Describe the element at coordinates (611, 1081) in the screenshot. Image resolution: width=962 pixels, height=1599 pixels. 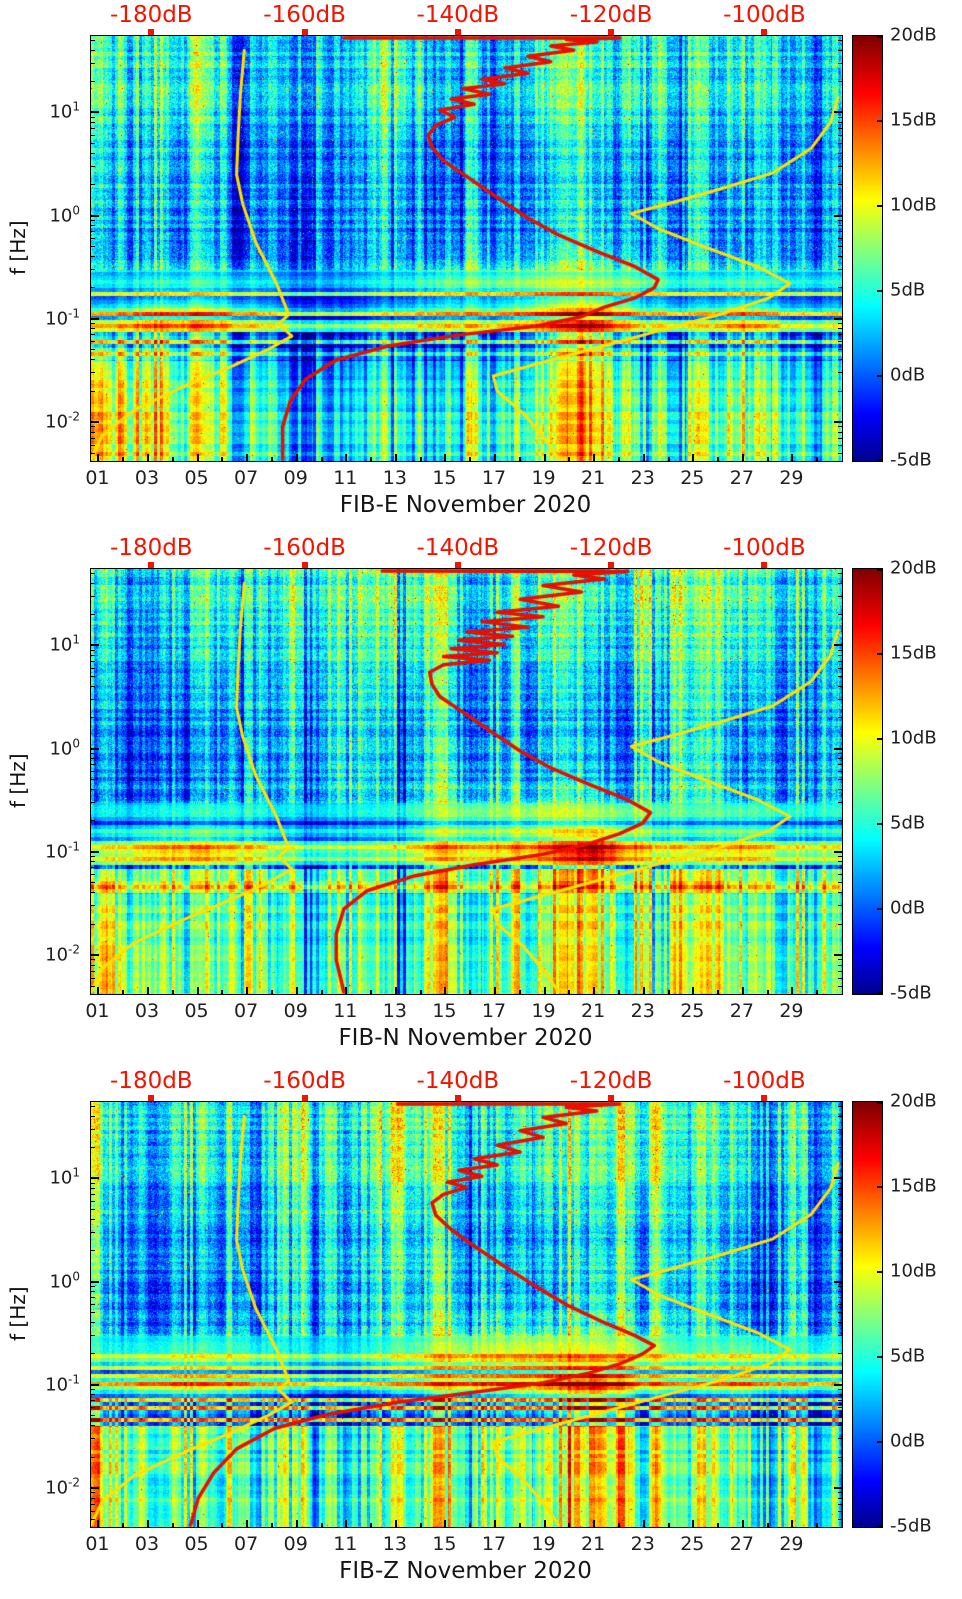
I see `top-axis-label: -120dB` at that location.